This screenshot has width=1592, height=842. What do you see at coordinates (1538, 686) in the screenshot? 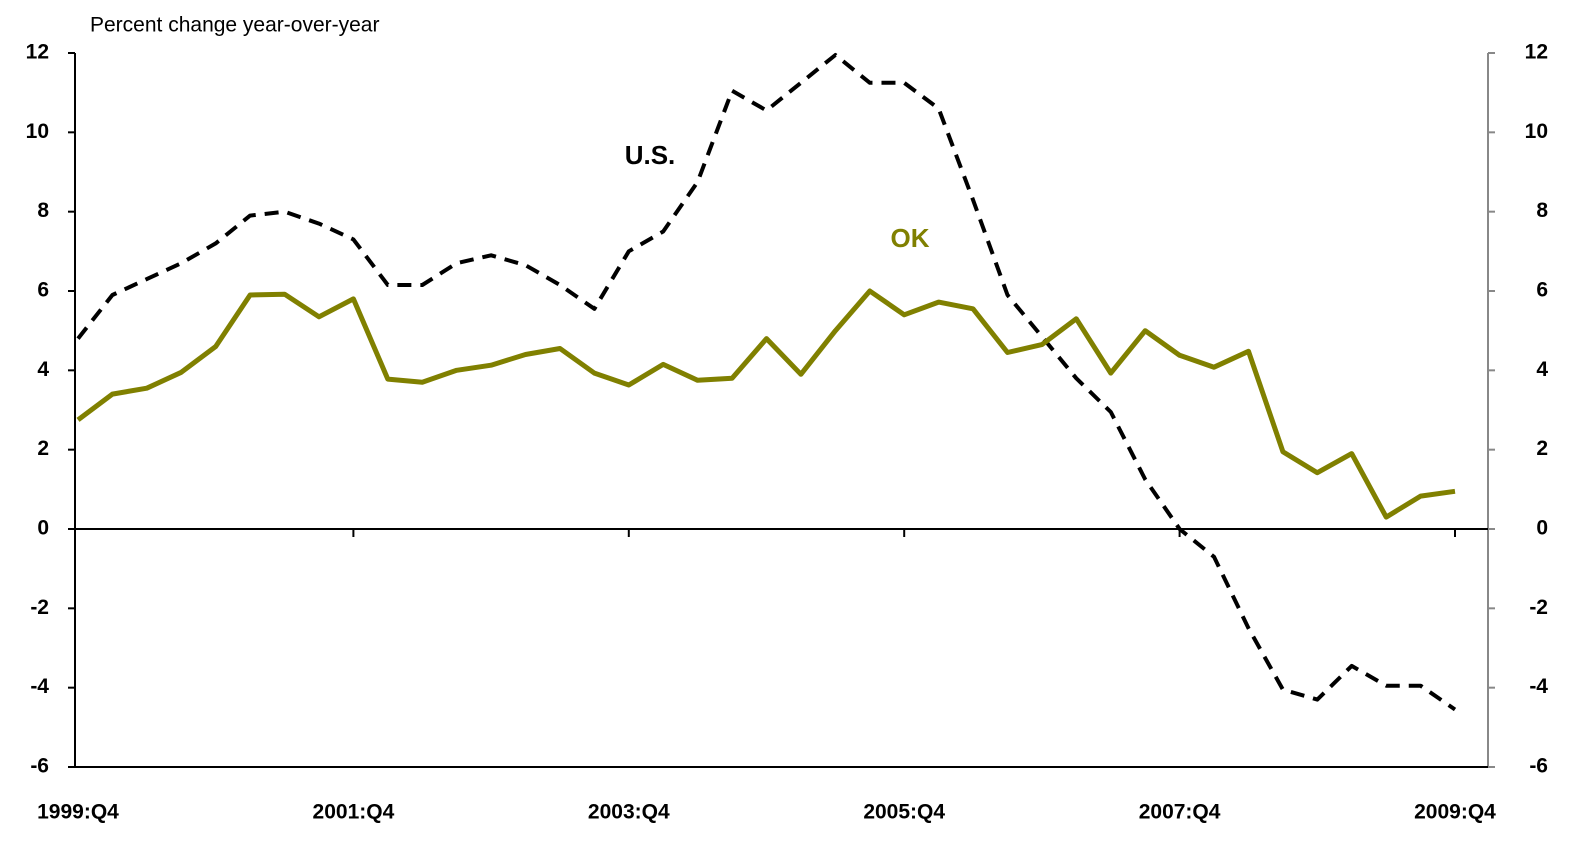
I see `y2-tick-label: -4` at bounding box center [1538, 686].